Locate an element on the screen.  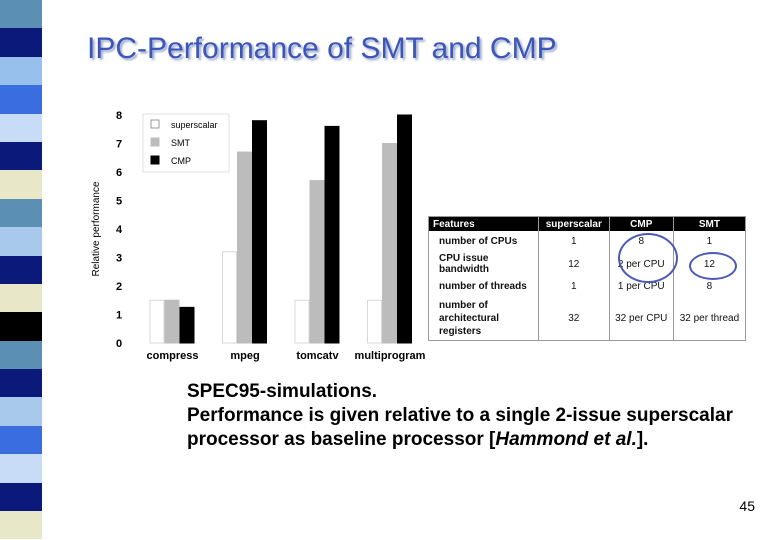
bar-cmp-mpeg is located at coordinates (259, 232).